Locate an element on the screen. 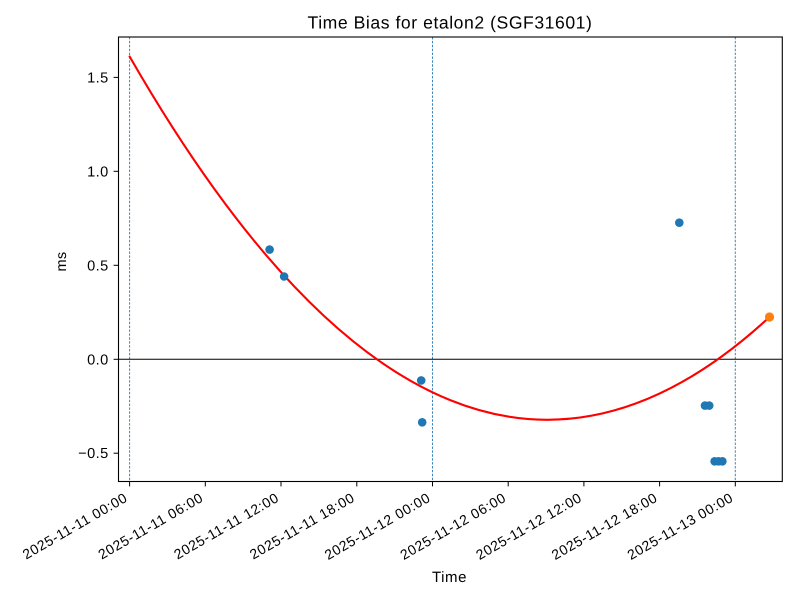  svg-text: 0.5 is located at coordinates (98, 266).